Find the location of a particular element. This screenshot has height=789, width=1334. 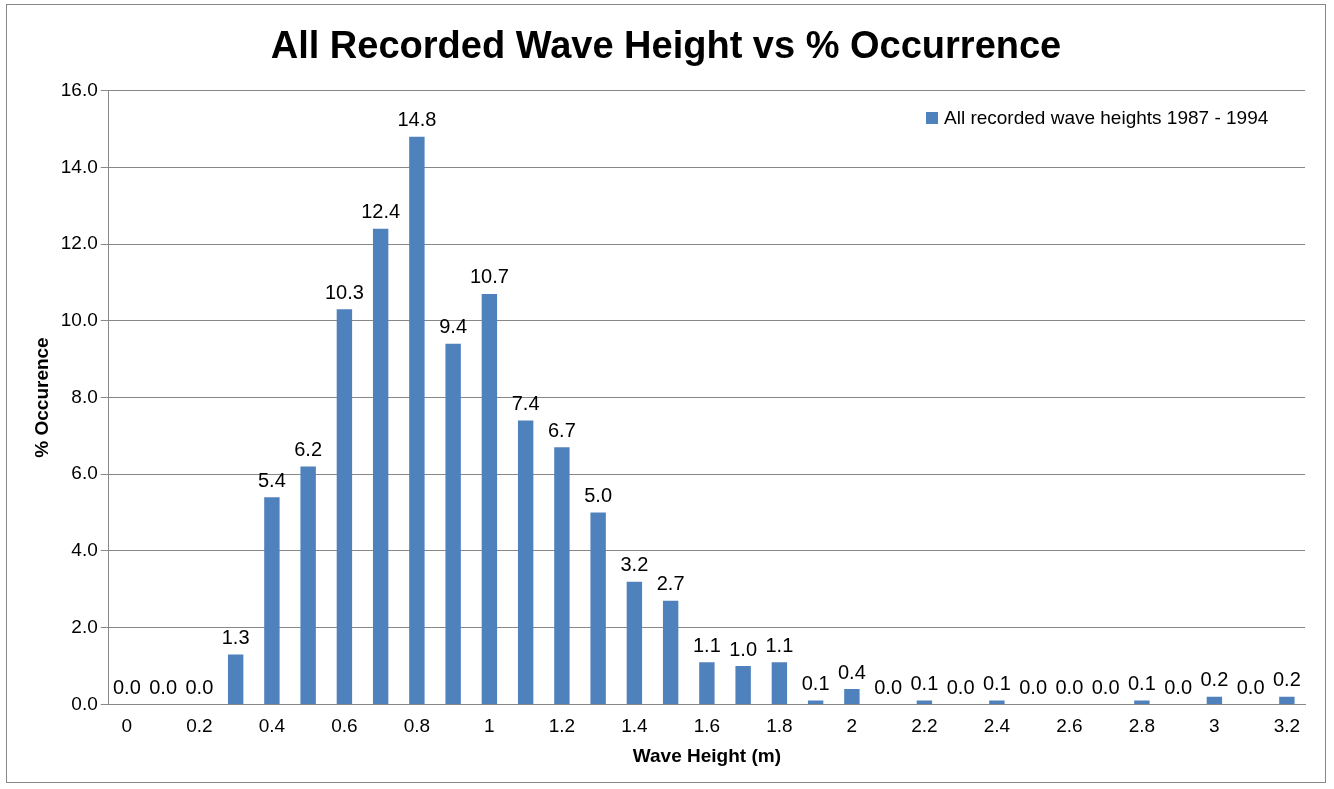

y-tick-label: 14.0 is located at coordinates (79, 166).